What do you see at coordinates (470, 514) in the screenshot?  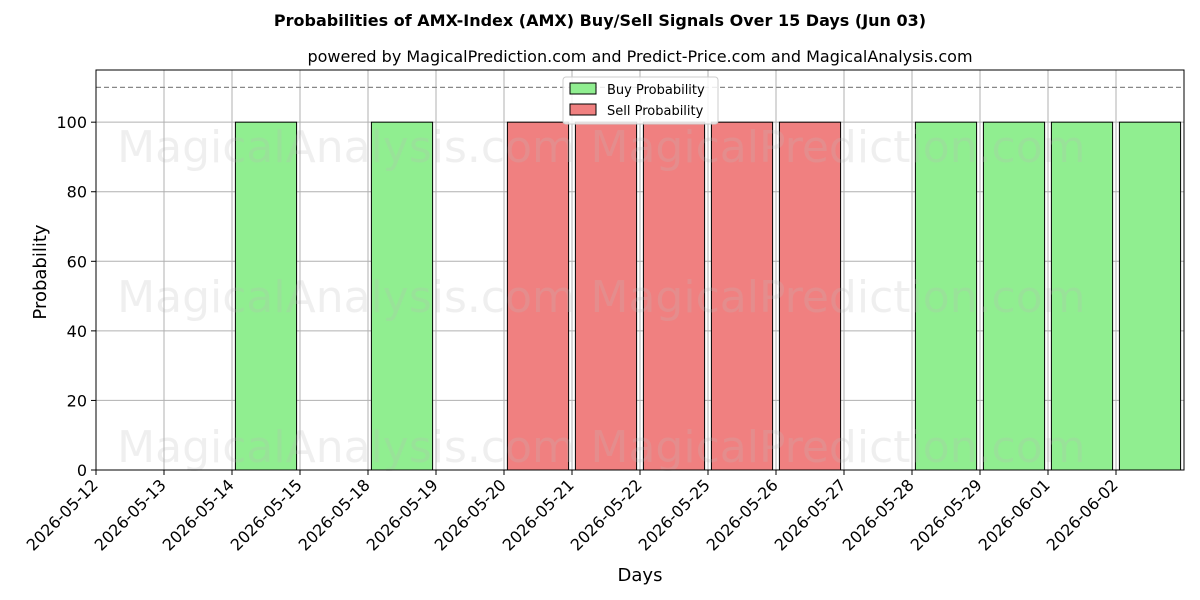 I see `x-tick-label: 2026-05-20` at bounding box center [470, 514].